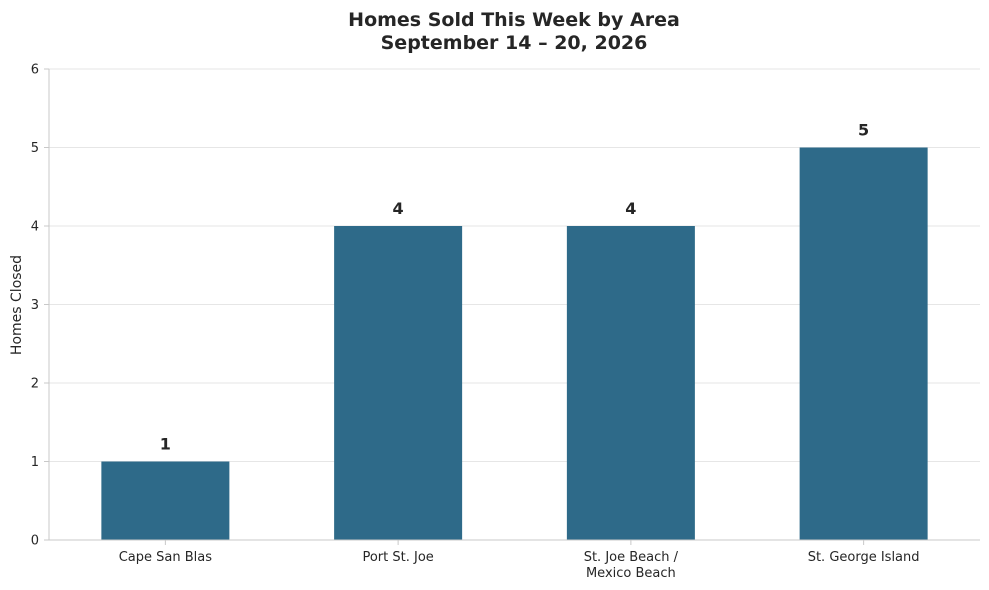  Describe the element at coordinates (631, 557) in the screenshot. I see `x-tick-label-line: St. Joe Beach /` at that location.